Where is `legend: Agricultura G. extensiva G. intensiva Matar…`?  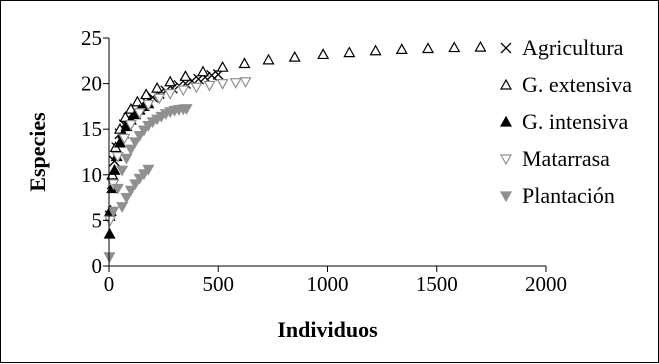
legend: Agricultura G. extensiva G. intensiva Matar… is located at coordinates (565, 121).